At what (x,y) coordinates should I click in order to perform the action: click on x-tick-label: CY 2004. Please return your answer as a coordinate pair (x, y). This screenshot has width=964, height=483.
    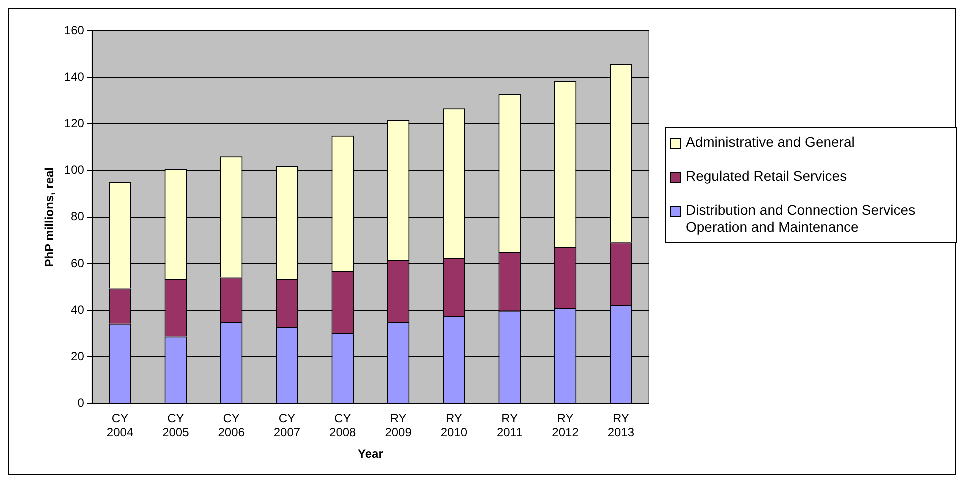
    Looking at the image, I should click on (120, 425).